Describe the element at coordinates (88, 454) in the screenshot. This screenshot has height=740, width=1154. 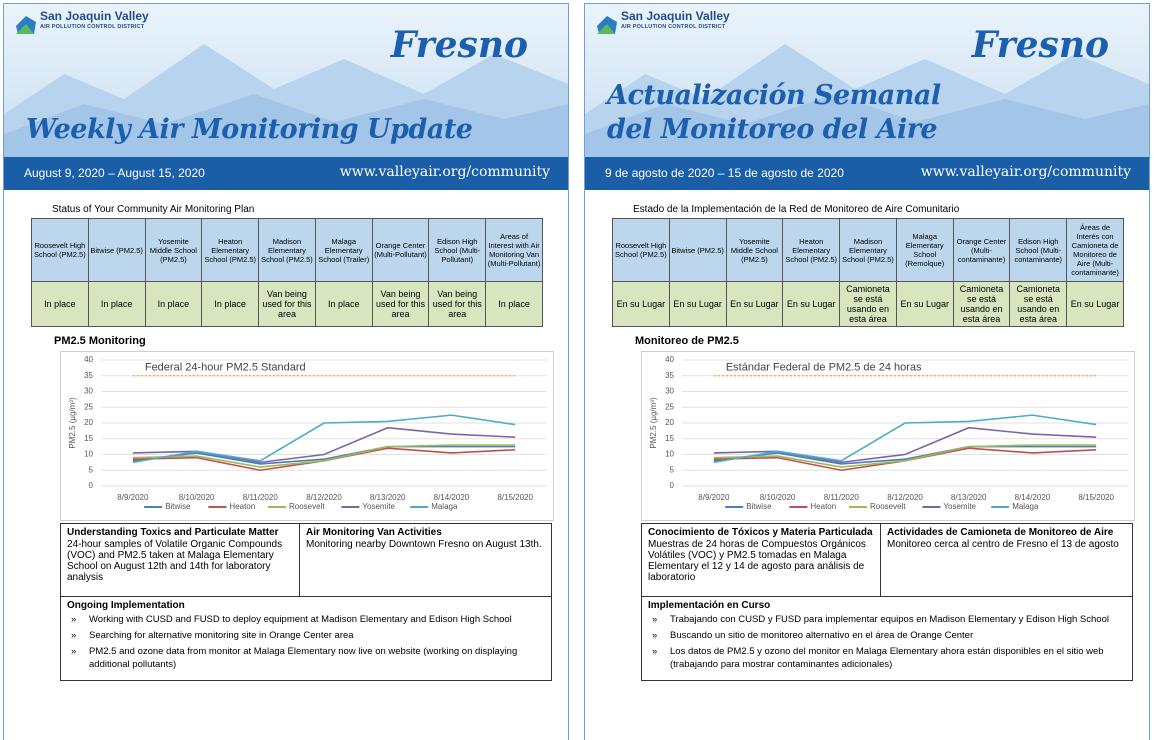
I see `y-tick-label: 10` at that location.